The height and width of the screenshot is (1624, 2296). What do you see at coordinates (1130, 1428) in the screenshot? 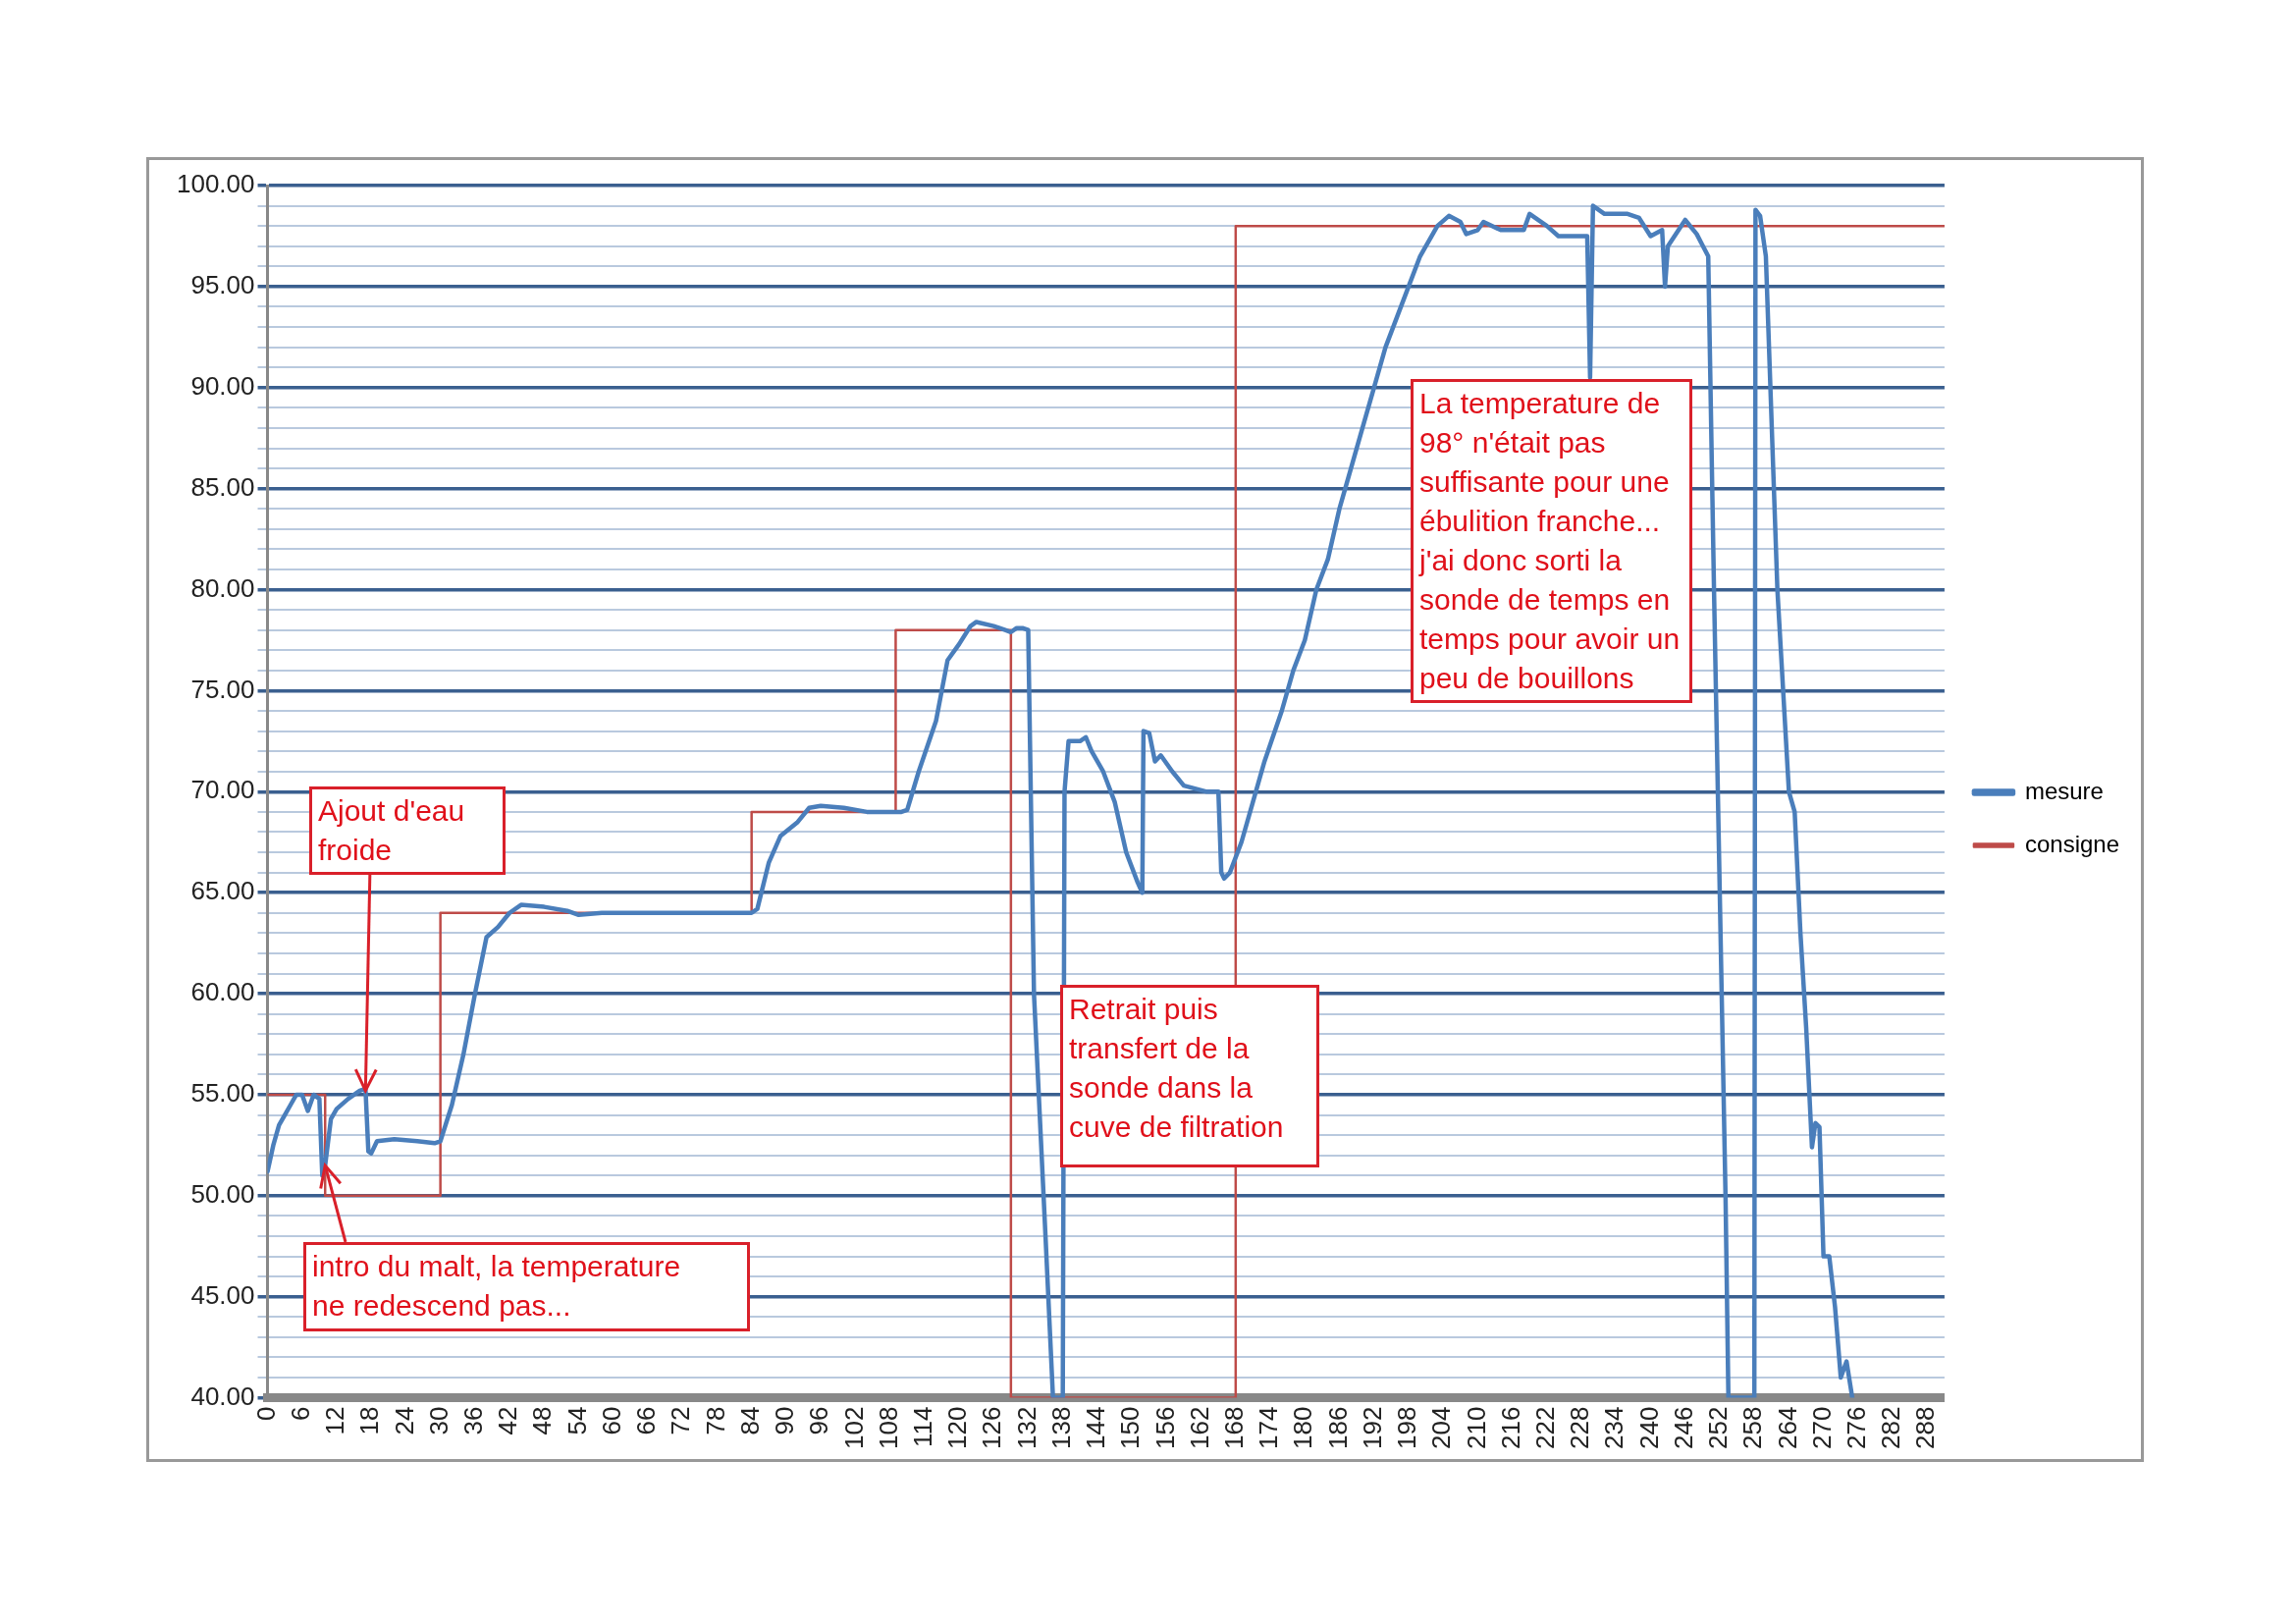
I see `x-tick-label: 150` at bounding box center [1130, 1428].